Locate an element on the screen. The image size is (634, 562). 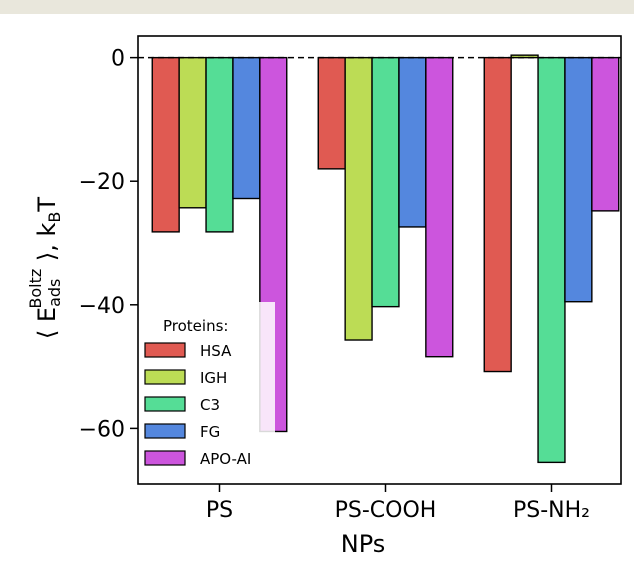
y-tick-label: 0 is located at coordinates (118, 59).